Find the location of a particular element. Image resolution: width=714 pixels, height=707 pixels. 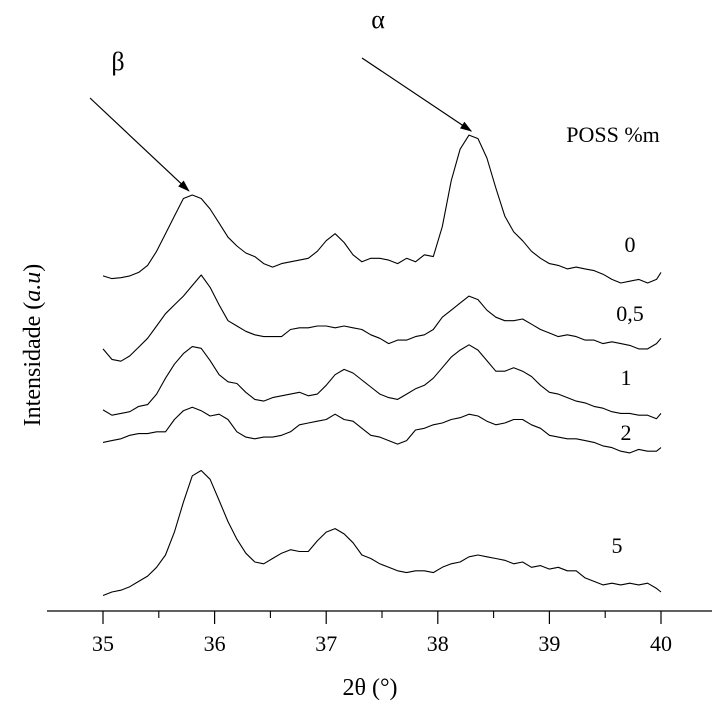

x-tick-label-40: 40 is located at coordinates (661, 643).